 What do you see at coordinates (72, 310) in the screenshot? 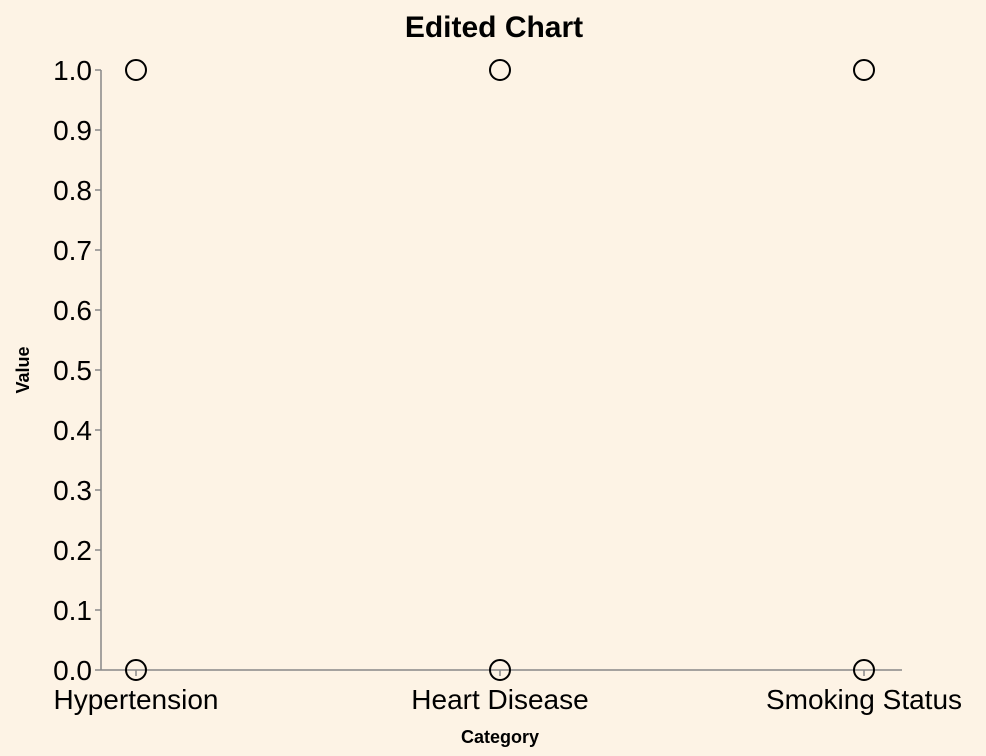
I see `y-tick-label: 0.6` at bounding box center [72, 310].